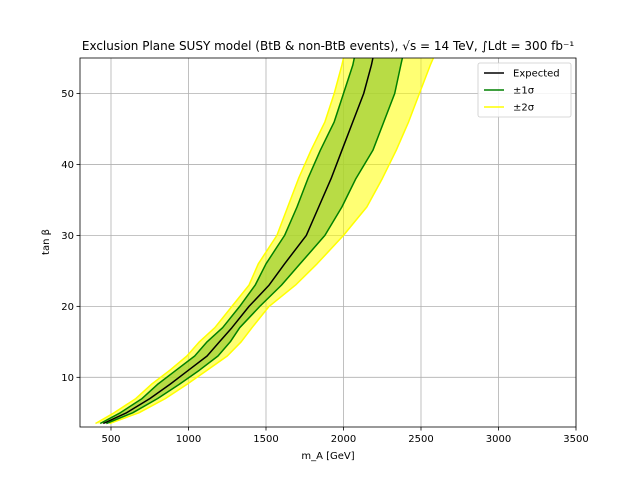 The height and width of the screenshot is (480, 640). Describe the element at coordinates (420, 439) in the screenshot. I see `x-tick-label: 2500` at that location.